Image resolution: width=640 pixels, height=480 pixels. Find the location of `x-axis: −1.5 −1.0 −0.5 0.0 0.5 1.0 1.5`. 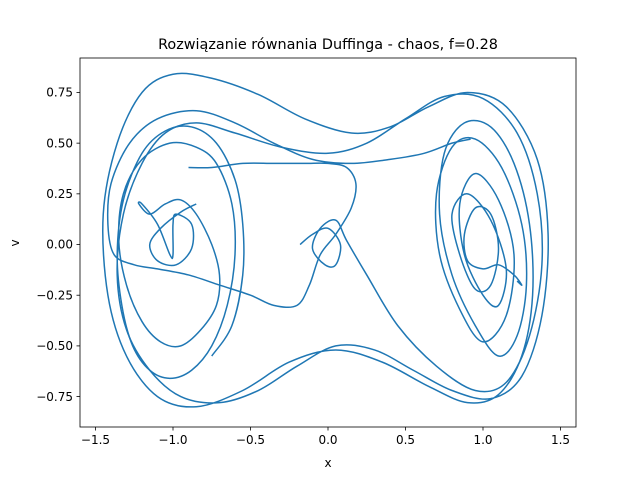

x-axis: −1.5 −1.0 −0.5 0.0 0.5 1.0 1.5 is located at coordinates (325, 437).